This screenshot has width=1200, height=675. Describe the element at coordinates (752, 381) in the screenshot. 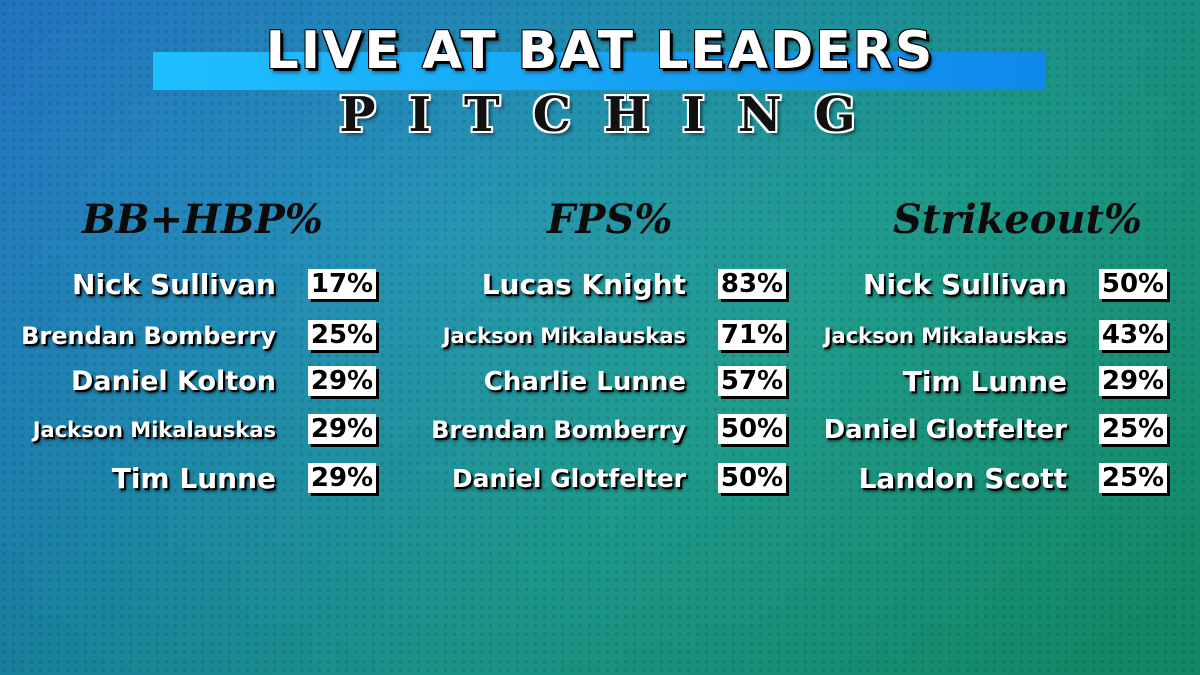

I see `stat-value: 57%` at that location.